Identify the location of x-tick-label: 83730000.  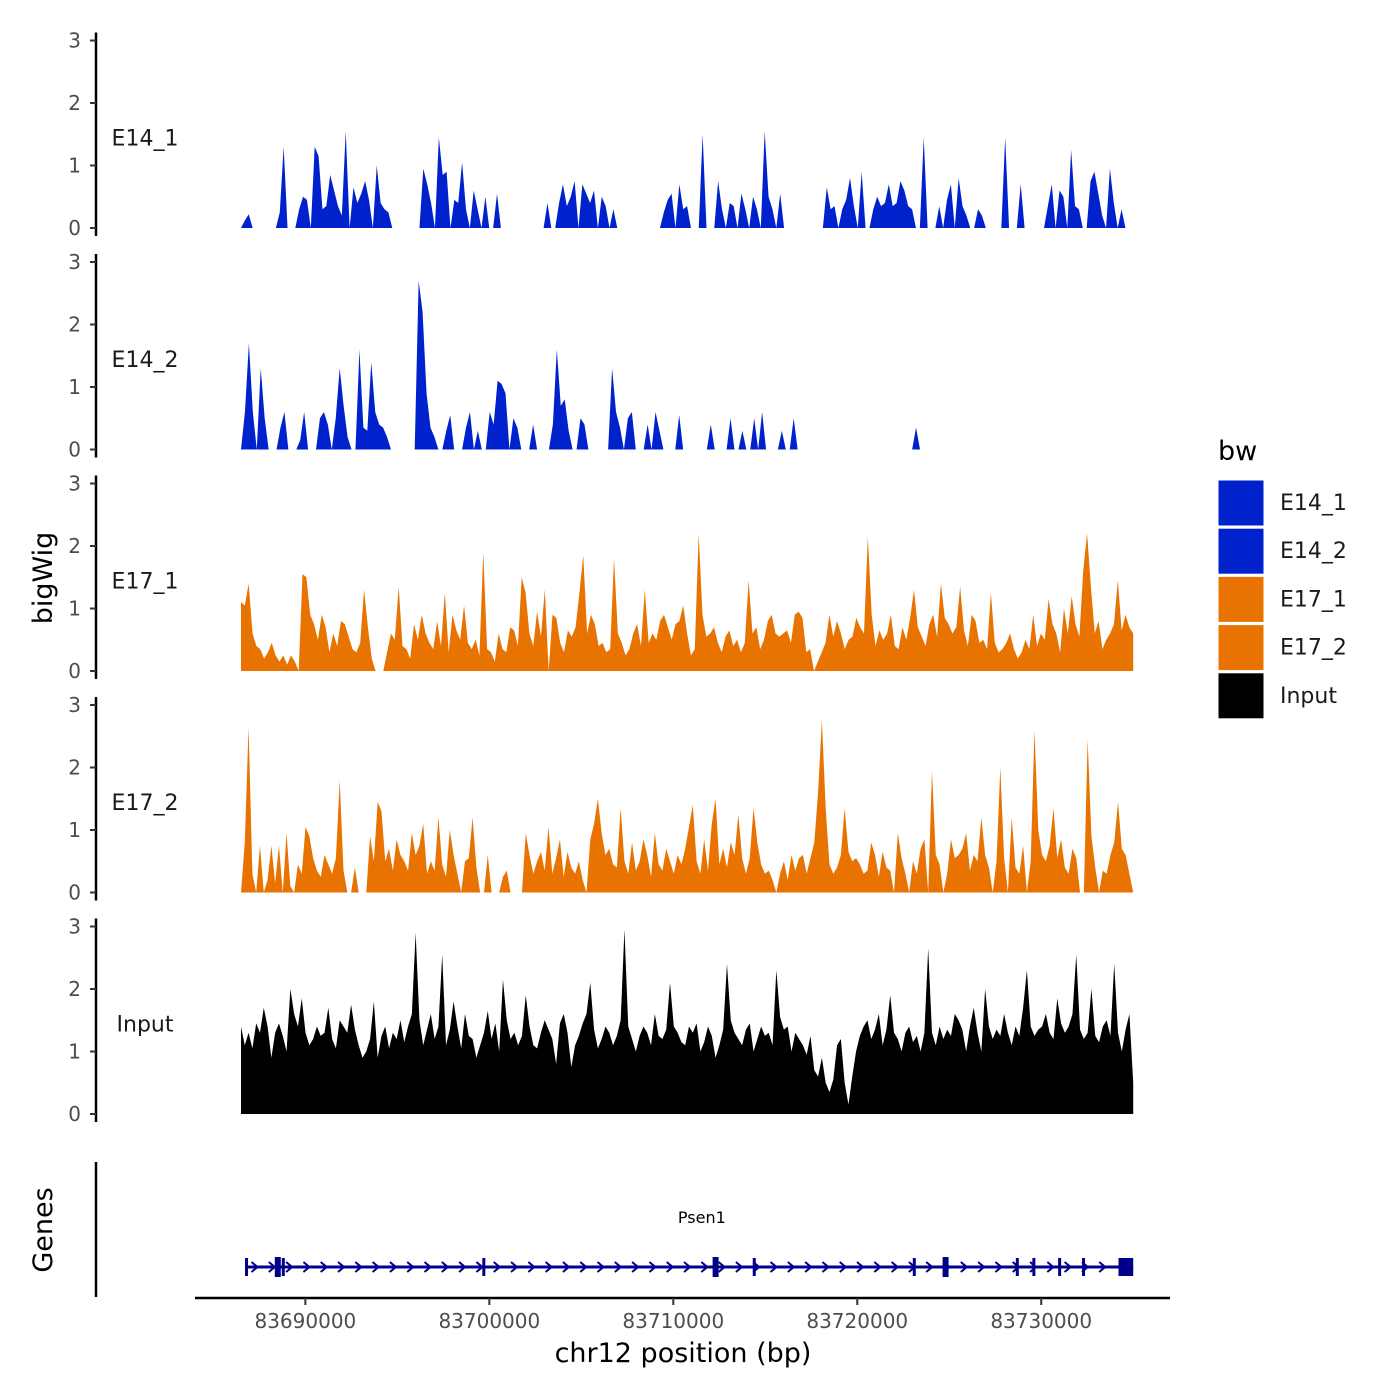
(1041, 1321).